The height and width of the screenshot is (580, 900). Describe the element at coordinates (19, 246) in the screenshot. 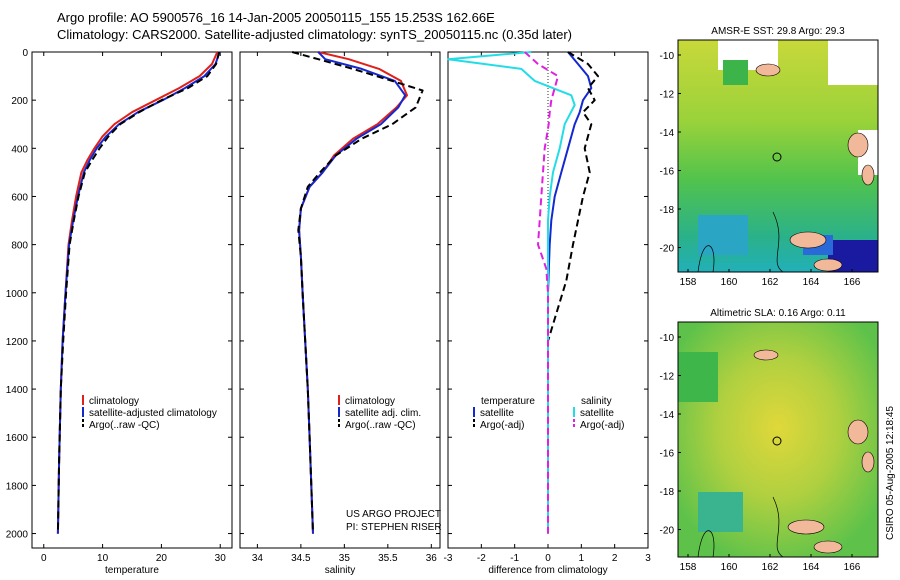

I see `y-tick-label: 800` at that location.